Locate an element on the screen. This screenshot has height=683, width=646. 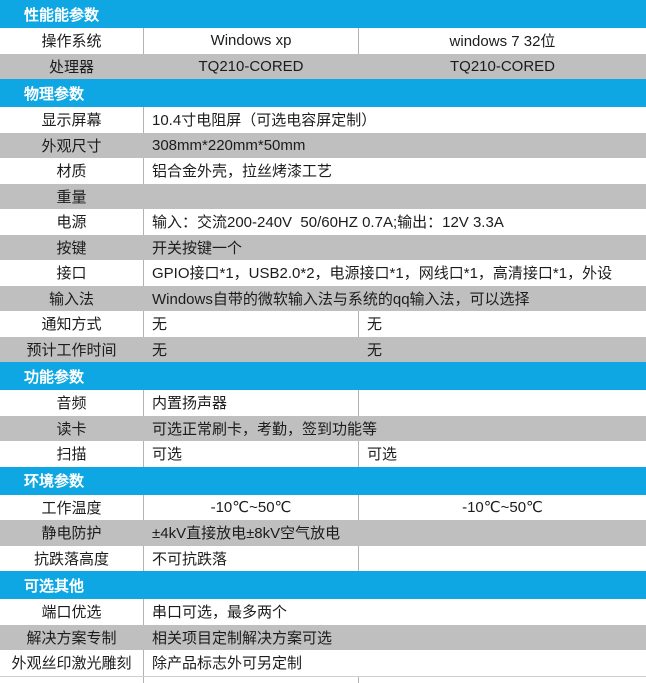
row-value is located at coordinates (394, 197).